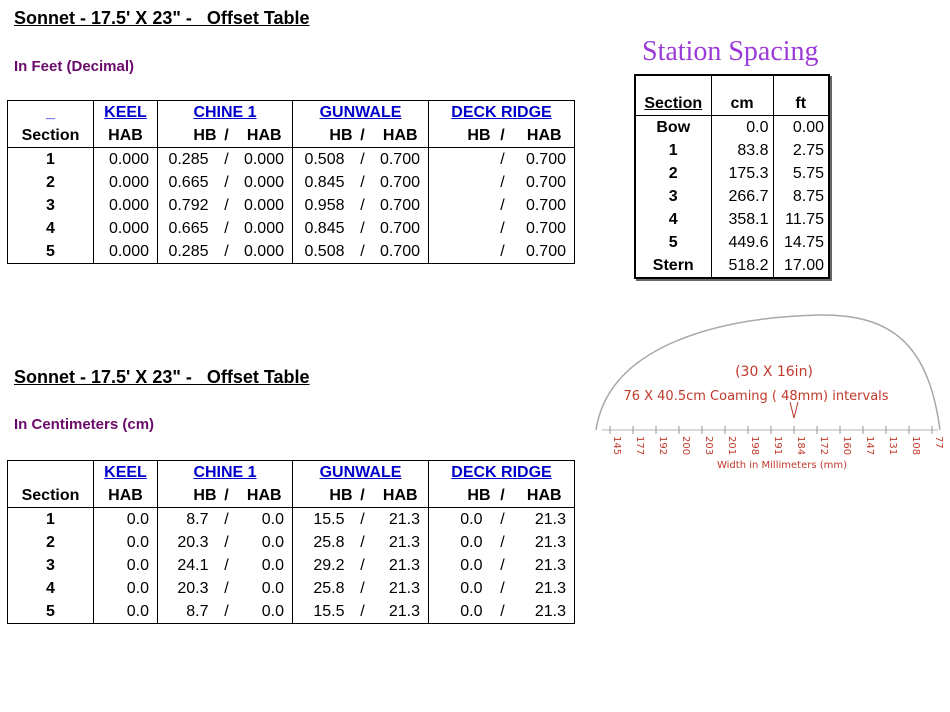  What do you see at coordinates (741, 196) in the screenshot?
I see `cm-cell: 266.7` at bounding box center [741, 196].